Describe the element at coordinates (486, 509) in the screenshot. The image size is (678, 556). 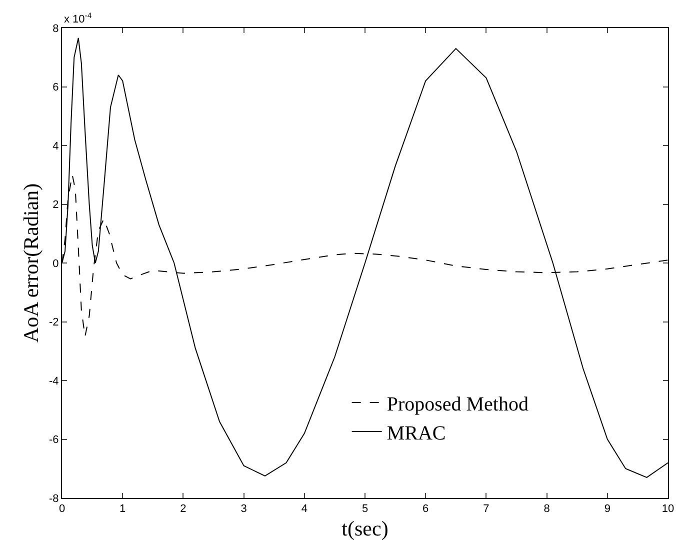
I see `x-tick-label: 7` at that location.